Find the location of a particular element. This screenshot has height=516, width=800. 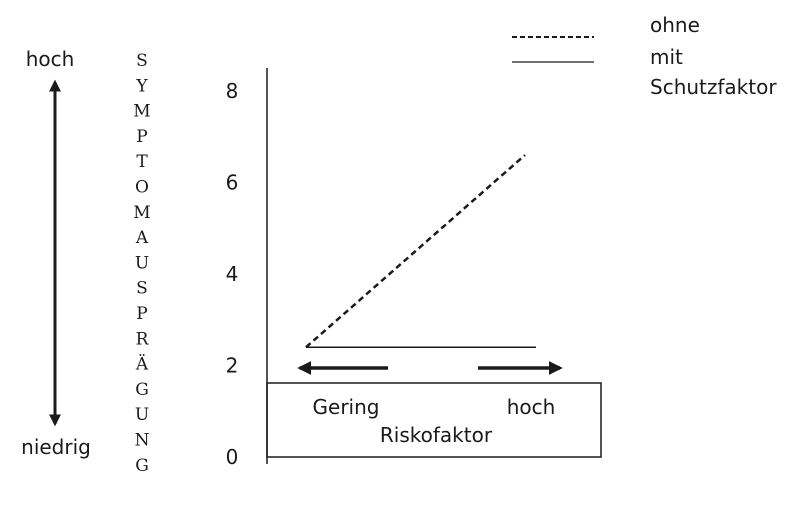

x-high-label: hoch is located at coordinates (531, 407).